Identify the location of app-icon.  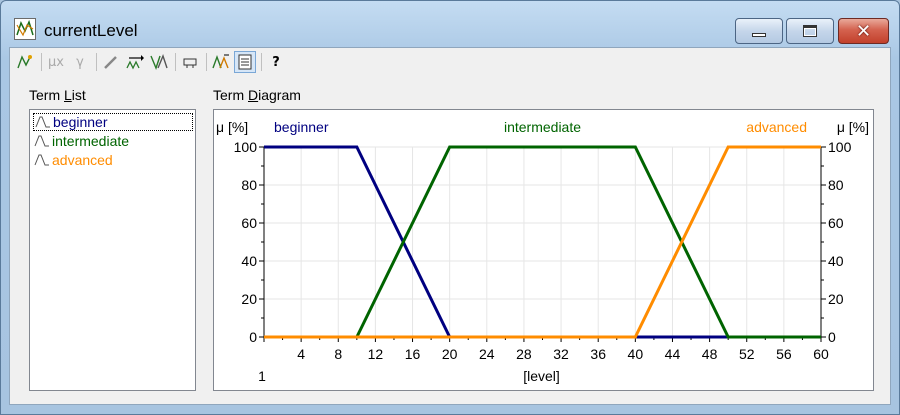
(25, 29).